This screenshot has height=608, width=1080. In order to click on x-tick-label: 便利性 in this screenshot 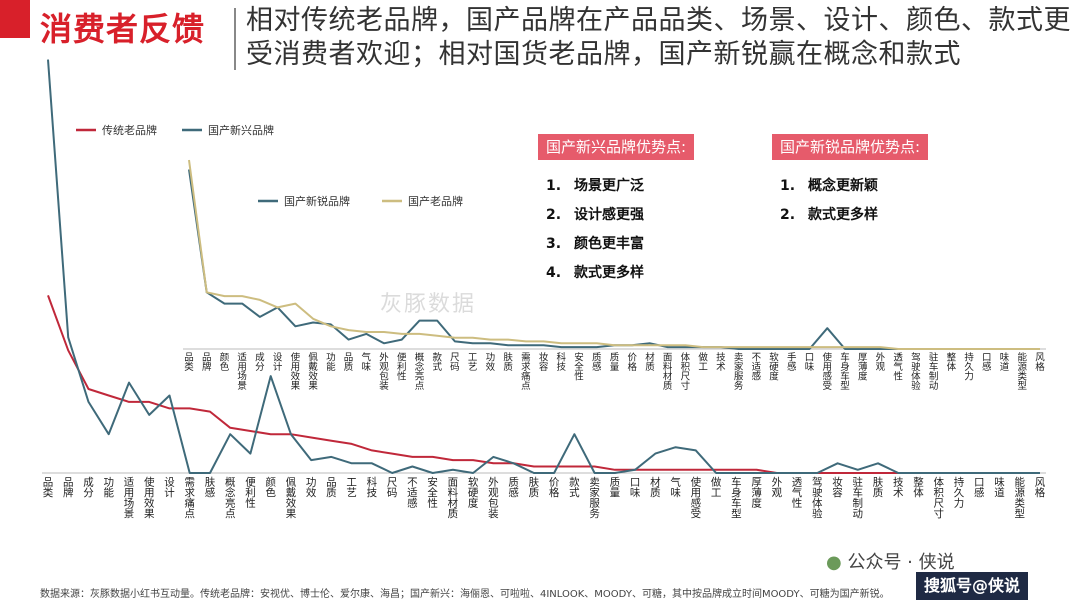, I will do `click(250, 493)`.